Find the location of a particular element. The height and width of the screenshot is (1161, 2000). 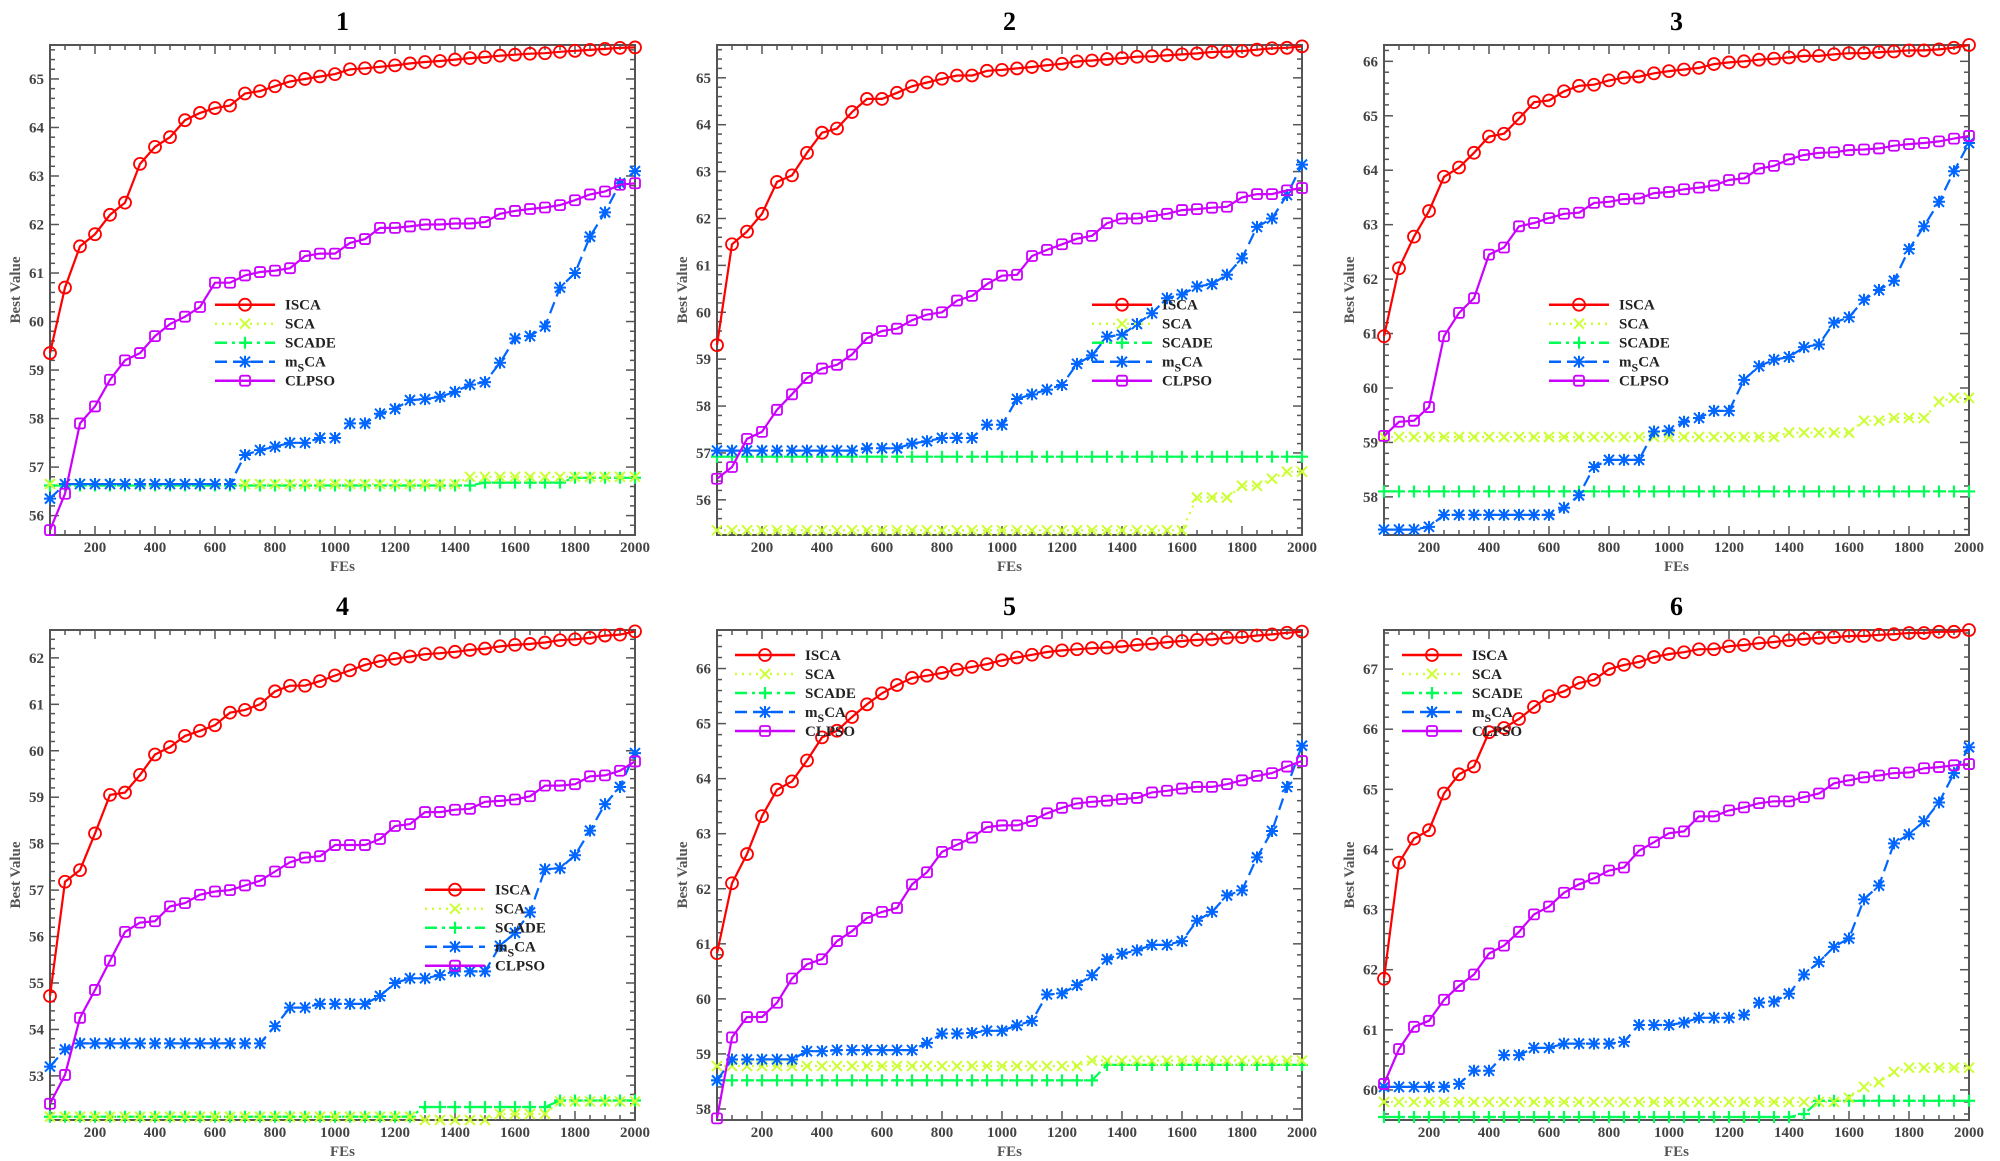

y-tick-label: 58 is located at coordinates (36, 845).